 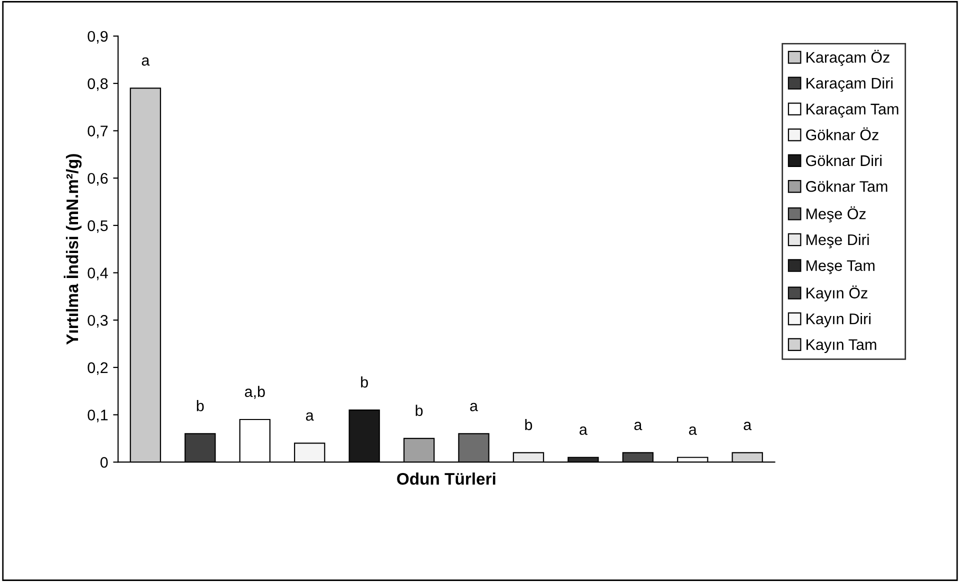 I want to click on legend-label: Göknar Öz, so click(x=842, y=133).